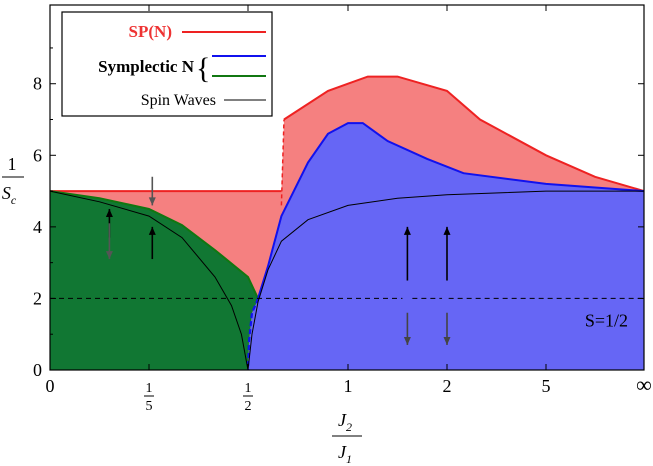  I want to click on legend-brace: {, so click(203, 68).